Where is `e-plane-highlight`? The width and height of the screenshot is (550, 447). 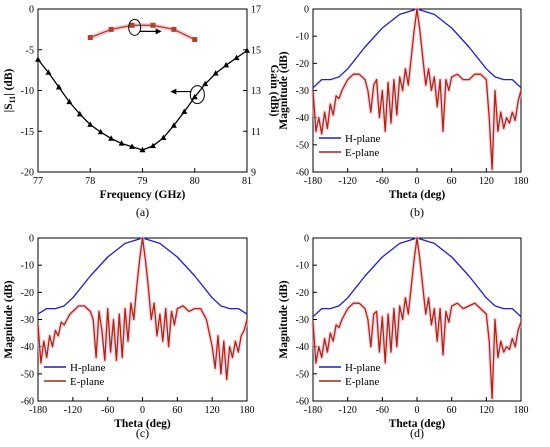 e-plane-highlight is located at coordinates (417, 89).